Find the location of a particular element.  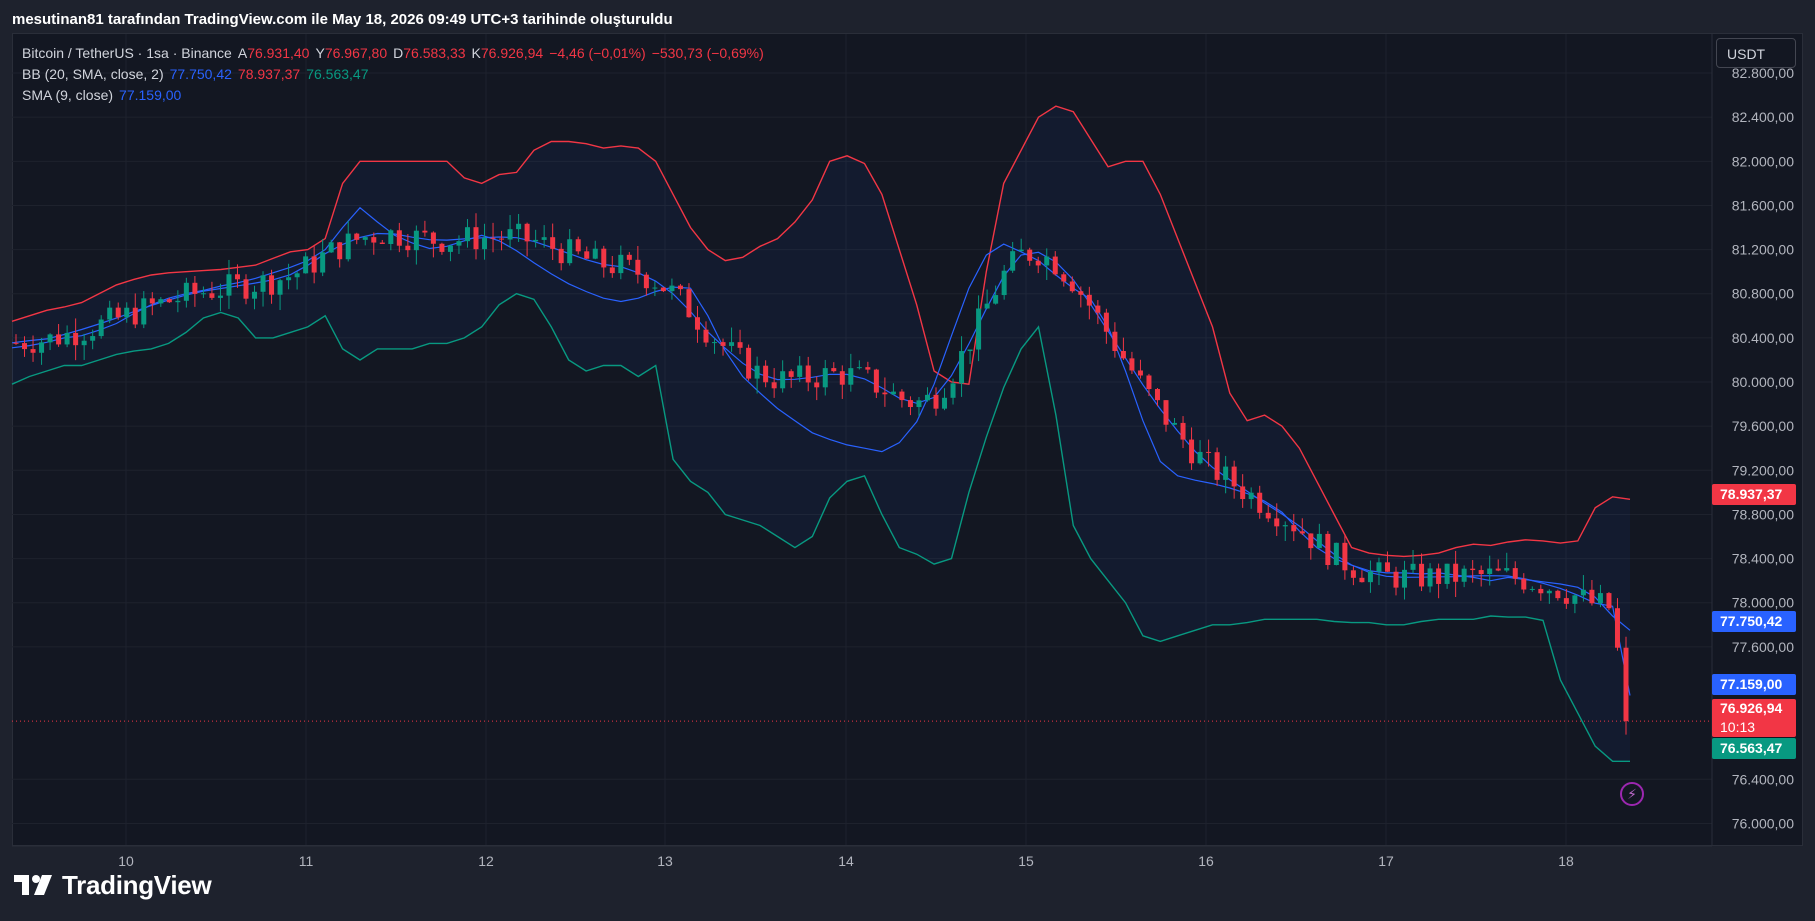

legend-sma: SMA (9, close) 77.159,00 is located at coordinates (104, 95).